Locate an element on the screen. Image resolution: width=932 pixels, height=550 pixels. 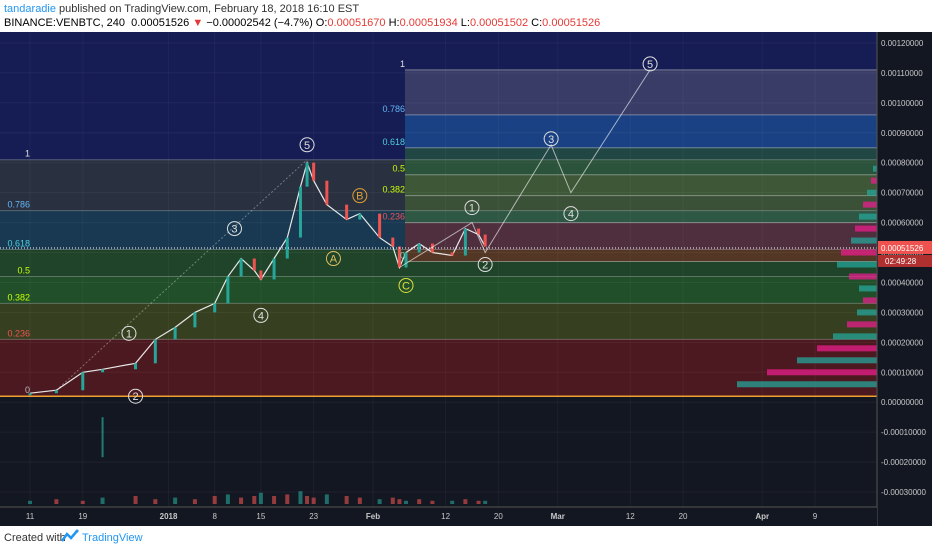
countdown-tag: 02:49:28 is located at coordinates (901, 261).